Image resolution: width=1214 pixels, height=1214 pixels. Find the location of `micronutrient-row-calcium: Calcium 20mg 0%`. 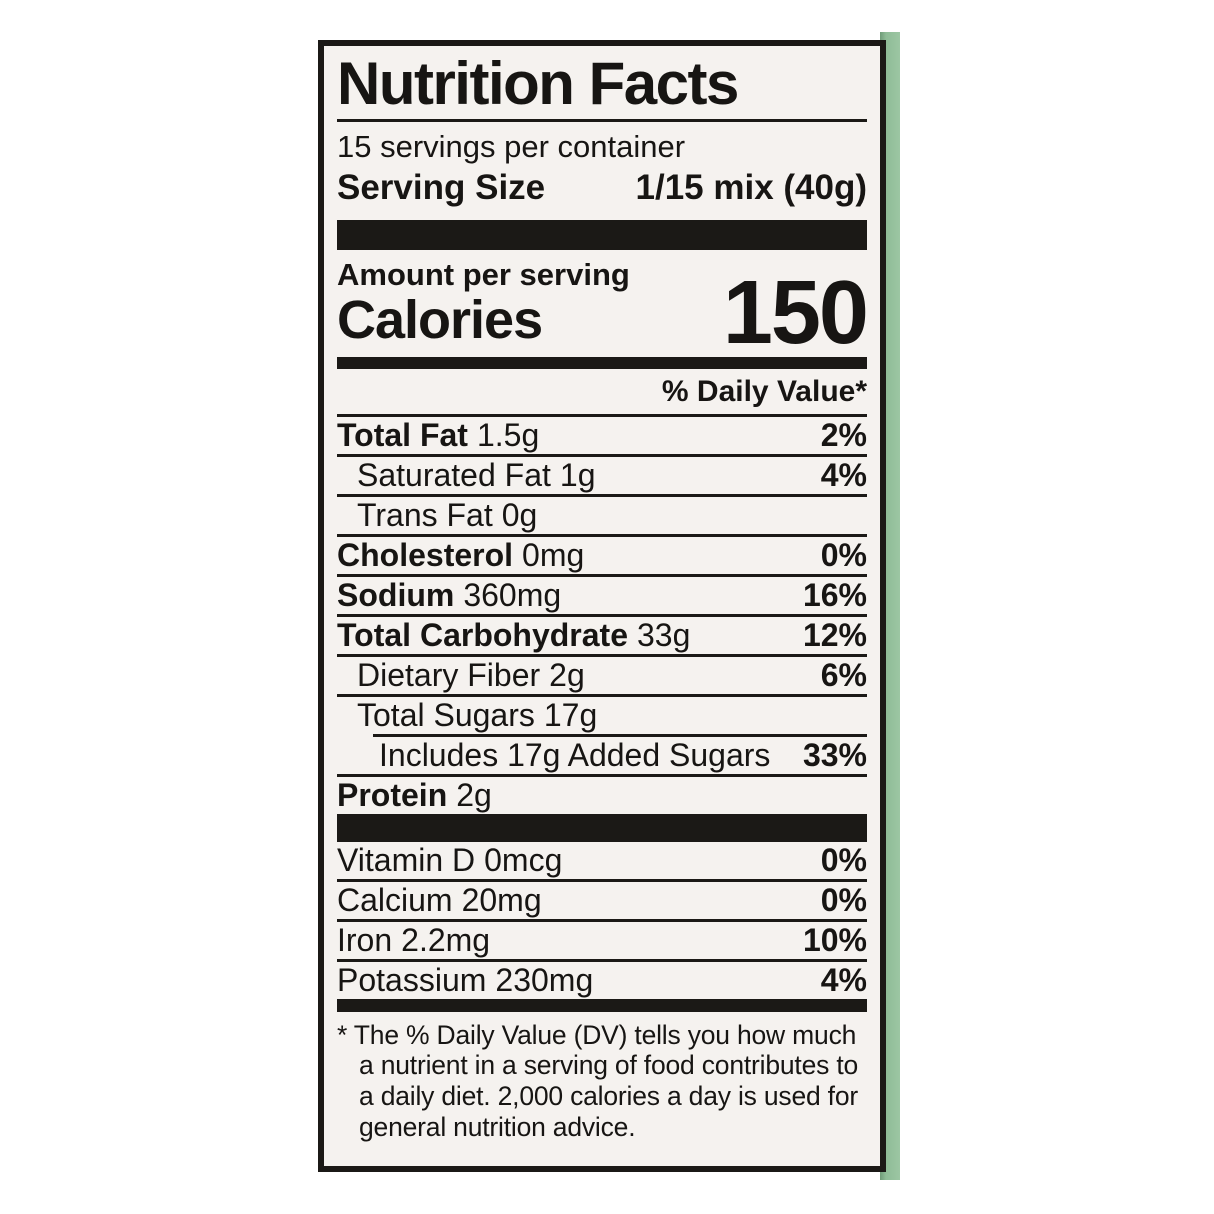

micronutrient-row-calcium: Calcium 20mg 0% is located at coordinates (602, 902).